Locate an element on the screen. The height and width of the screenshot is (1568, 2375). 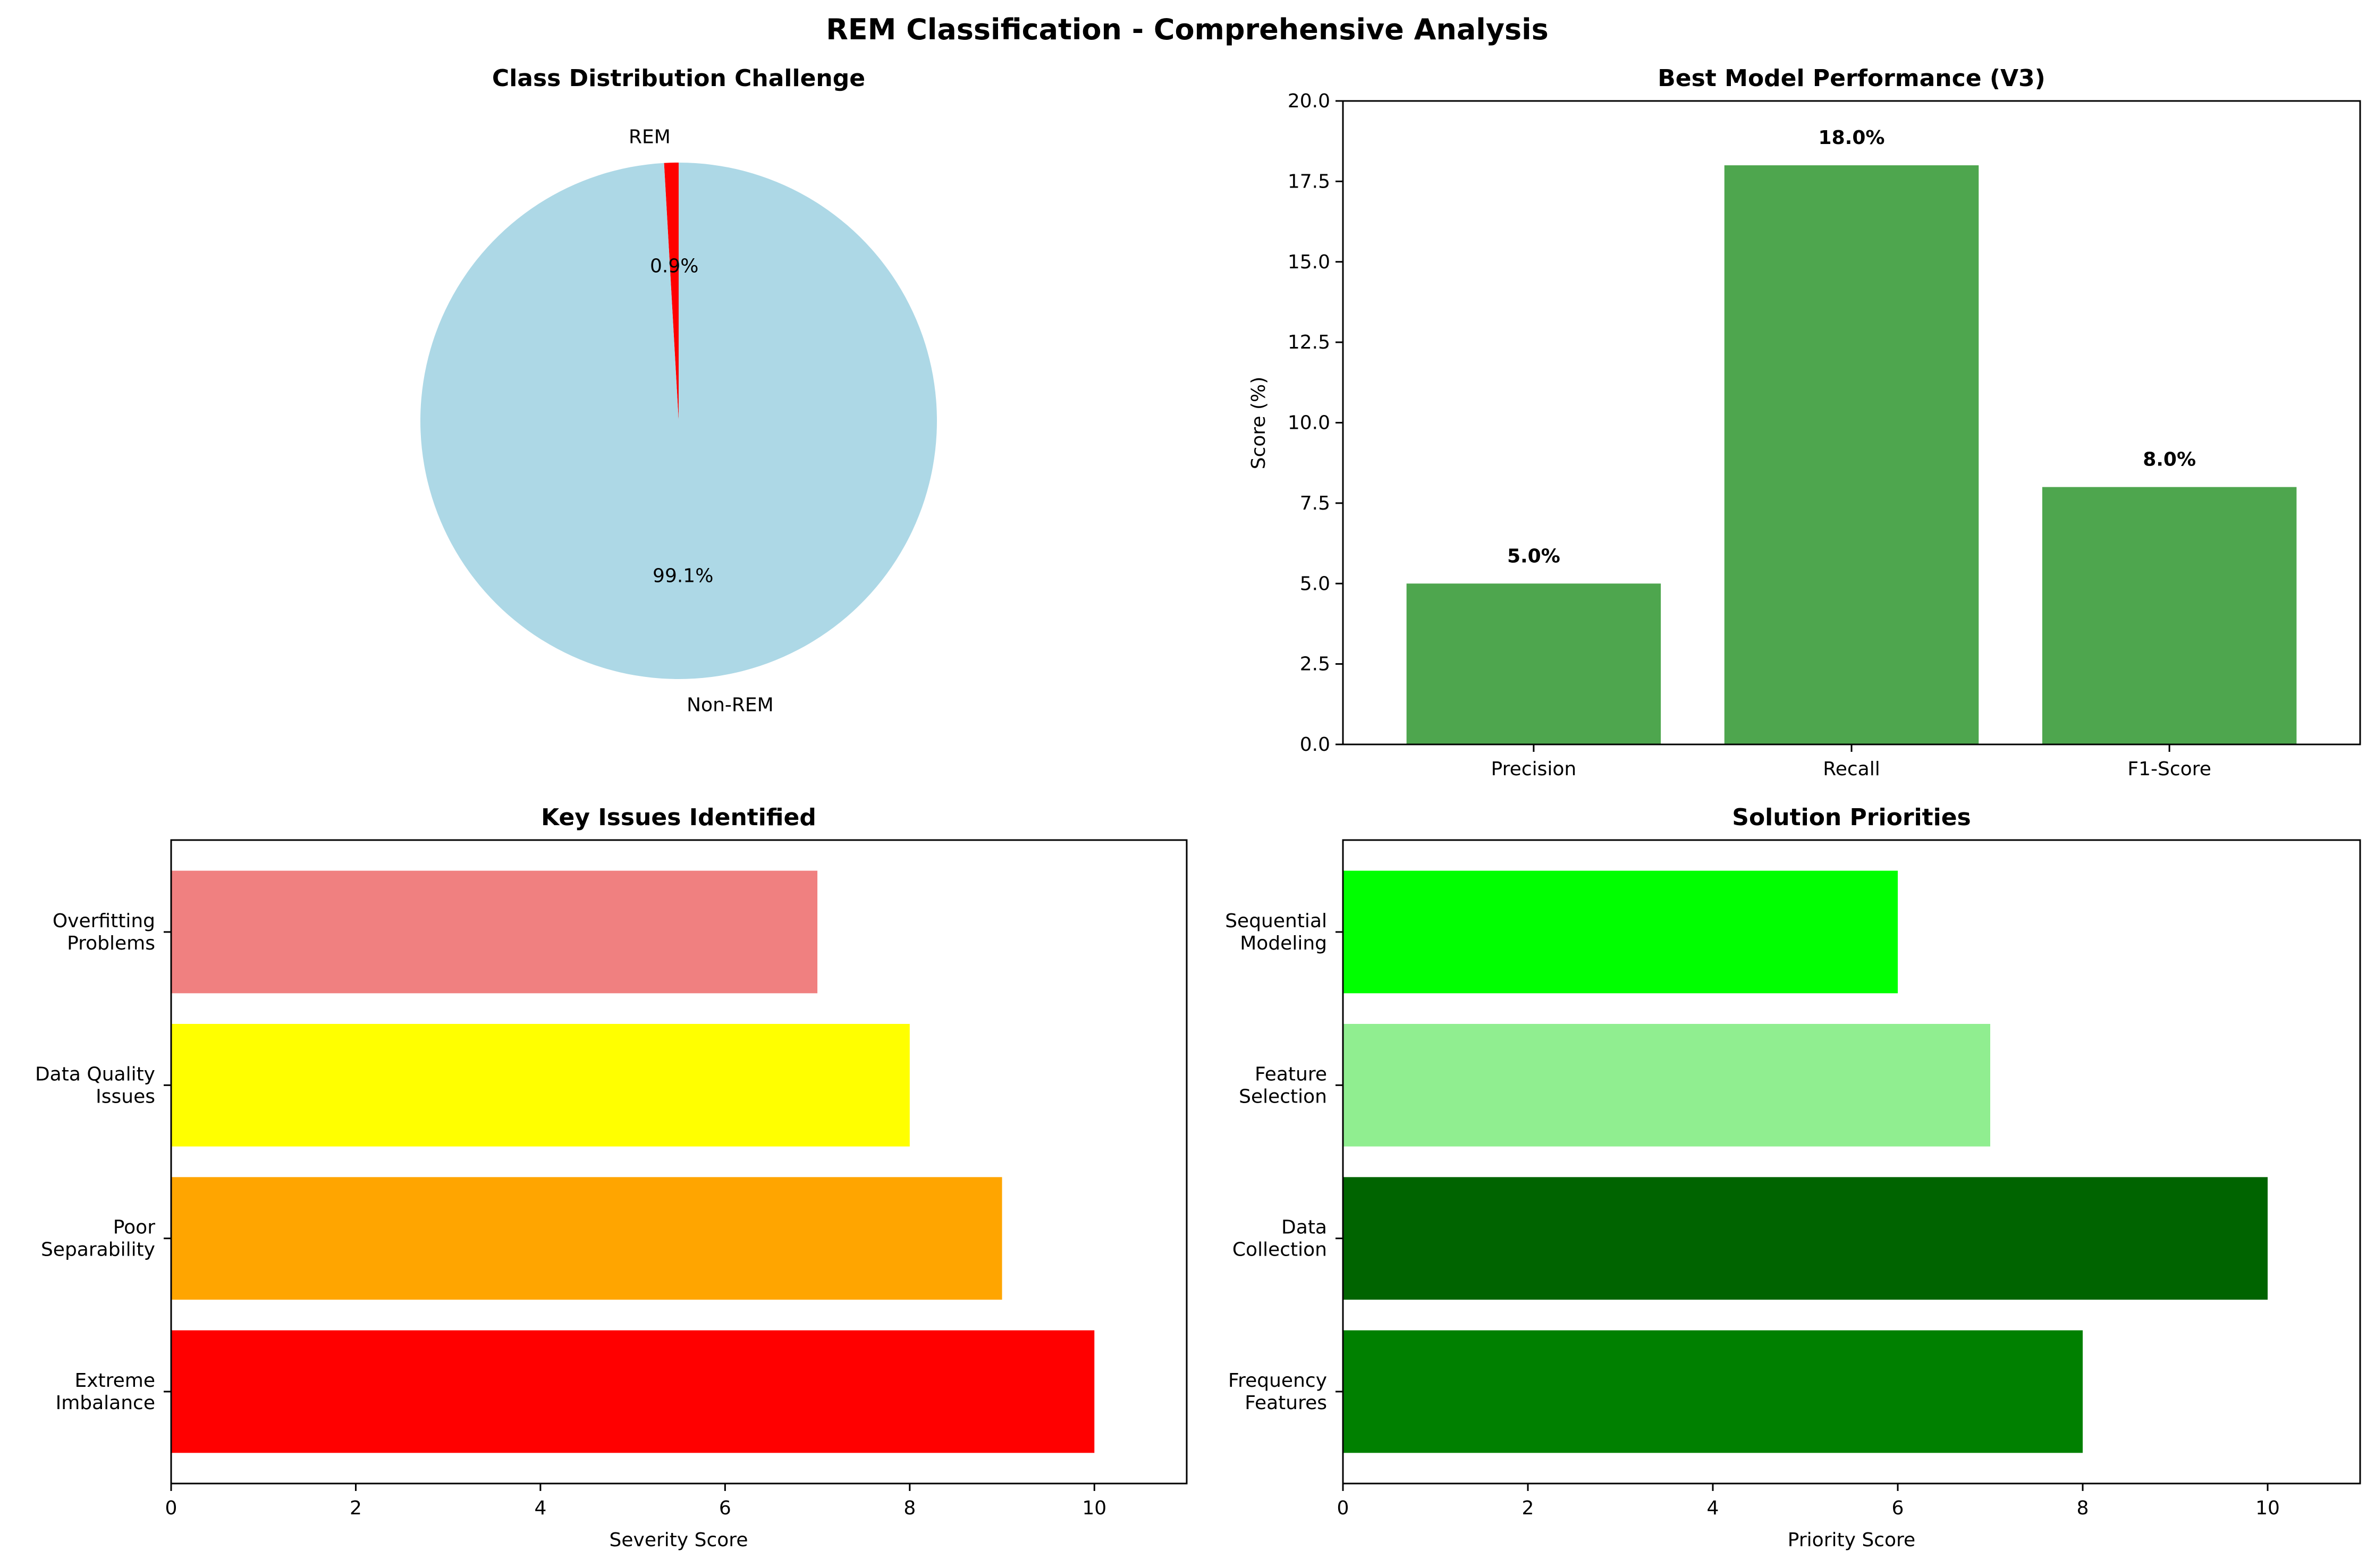
bar-data-quality-issues is located at coordinates (540, 1085).